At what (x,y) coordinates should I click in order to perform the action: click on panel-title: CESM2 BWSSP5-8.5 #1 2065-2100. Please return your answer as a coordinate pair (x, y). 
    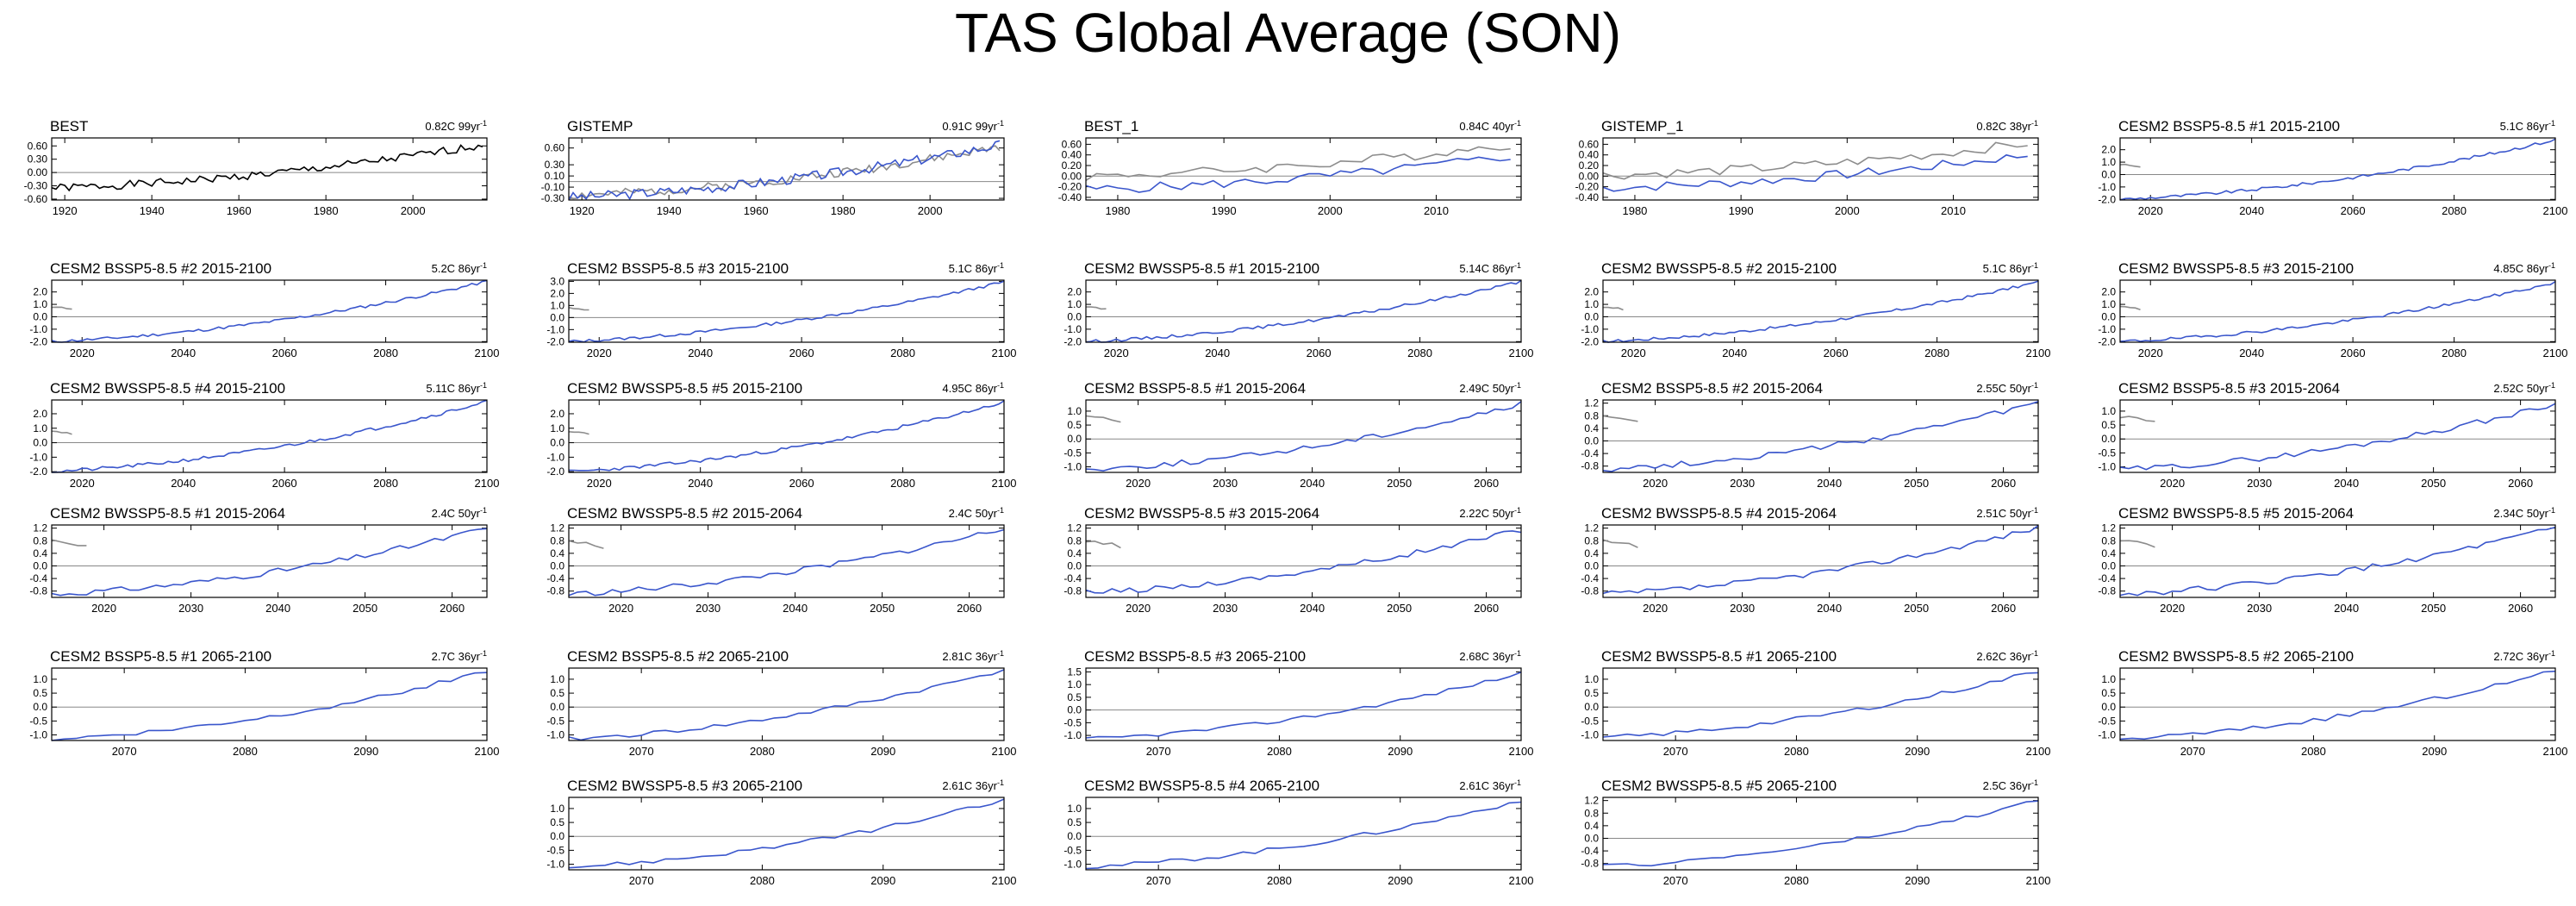
    Looking at the image, I should click on (1719, 656).